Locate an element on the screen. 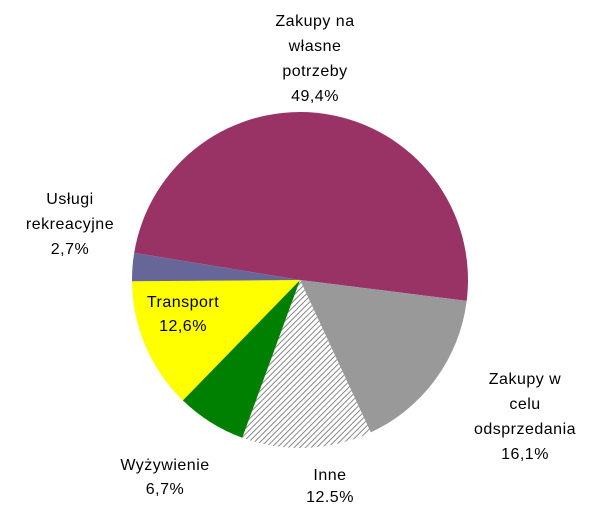 Image resolution: width=589 pixels, height=513 pixels. slice-label: Inne is located at coordinates (329, 475).